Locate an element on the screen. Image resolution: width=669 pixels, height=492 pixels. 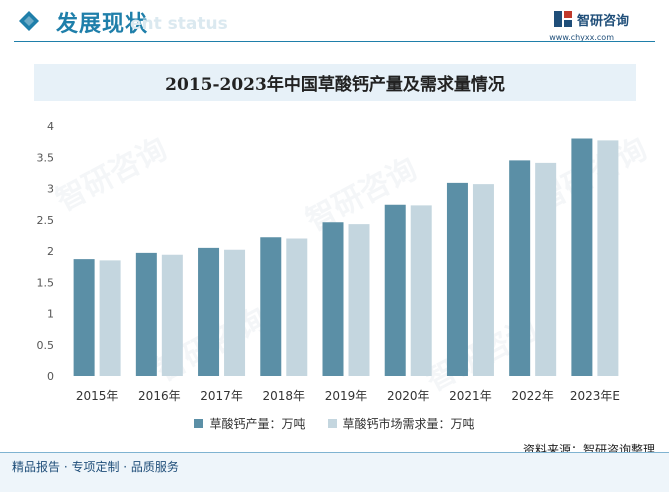
header-divider is located at coordinates (334, 41).